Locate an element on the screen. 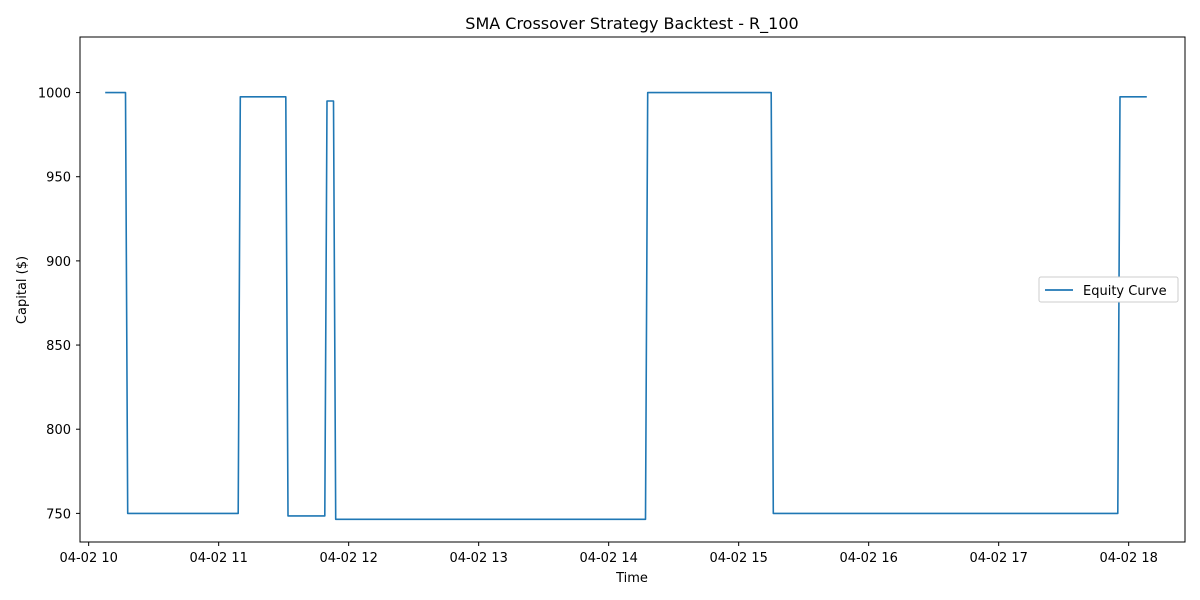 This screenshot has height=600, width=1200. x-tick-label: 04-02 13 is located at coordinates (478, 558).